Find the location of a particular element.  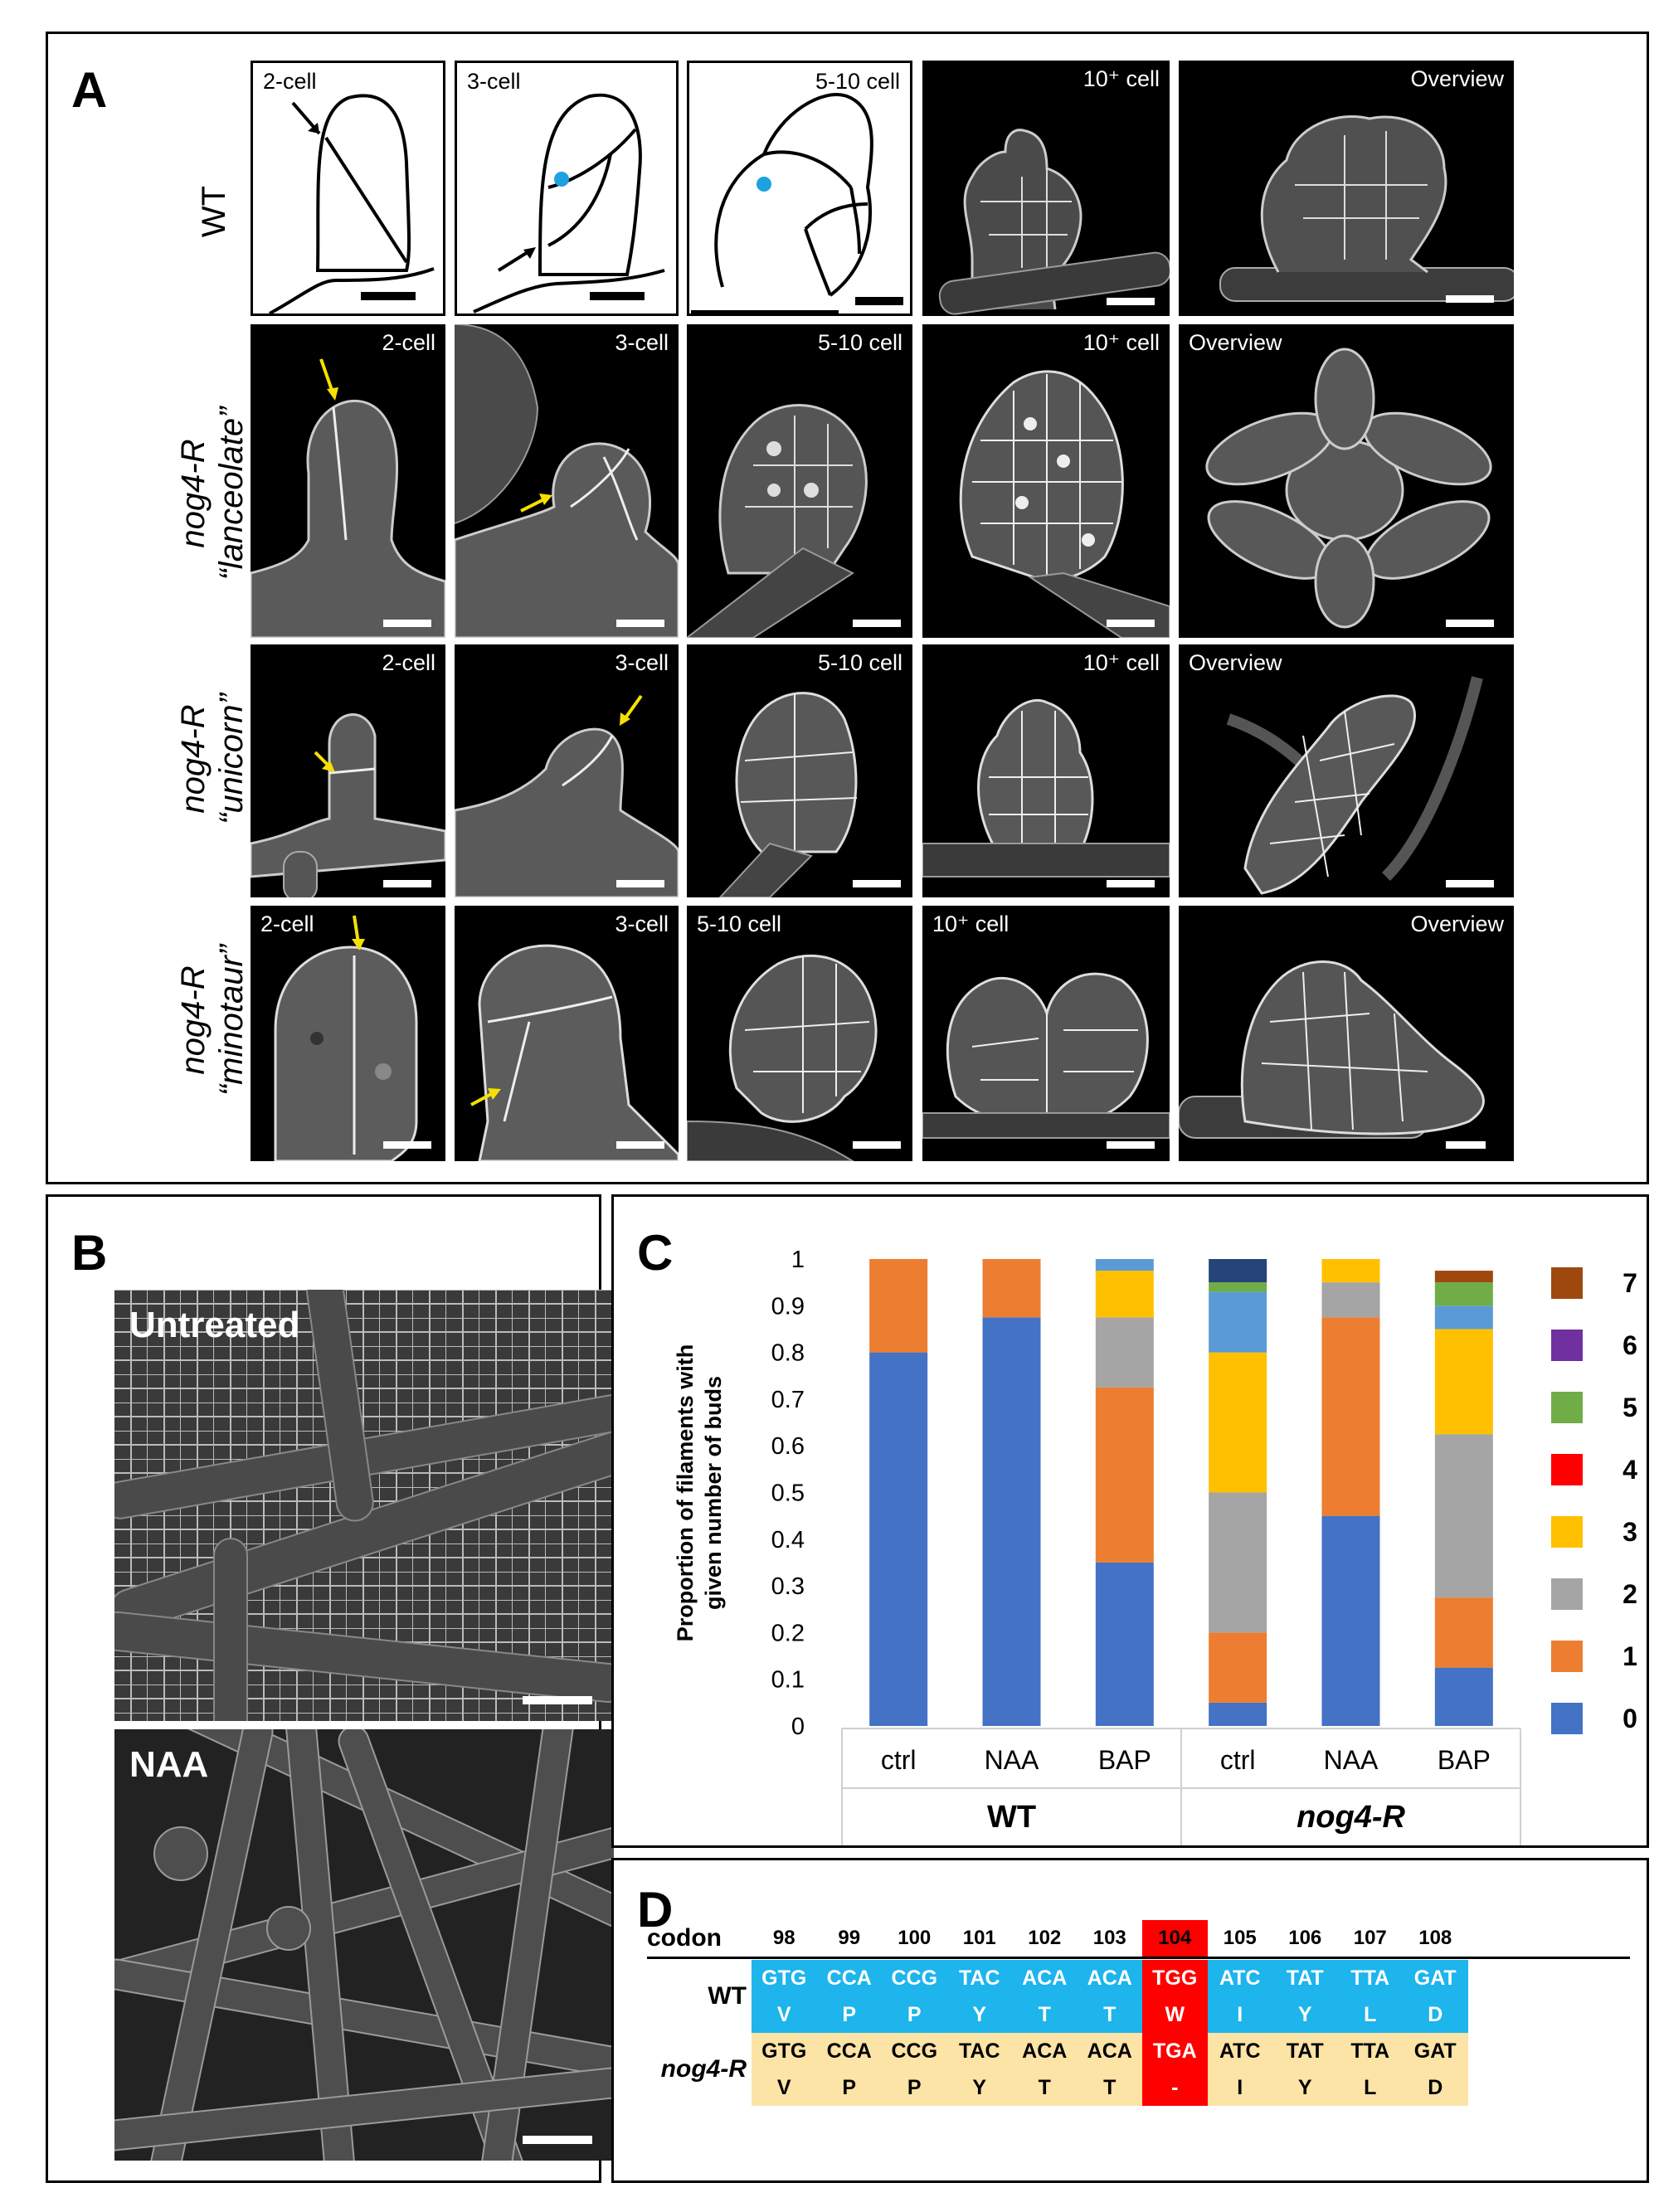

tile-lanceolate-3cell: 3-cell is located at coordinates (567, 481).